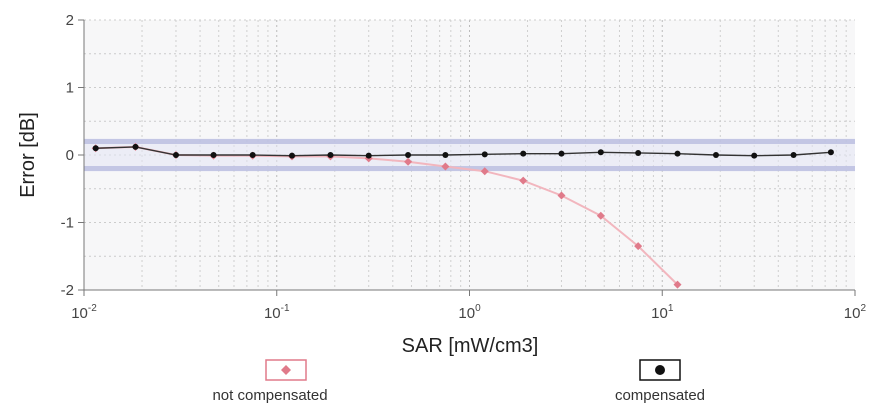 Image resolution: width=872 pixels, height=410 pixels. I want to click on legend-label: compensated, so click(660, 395).